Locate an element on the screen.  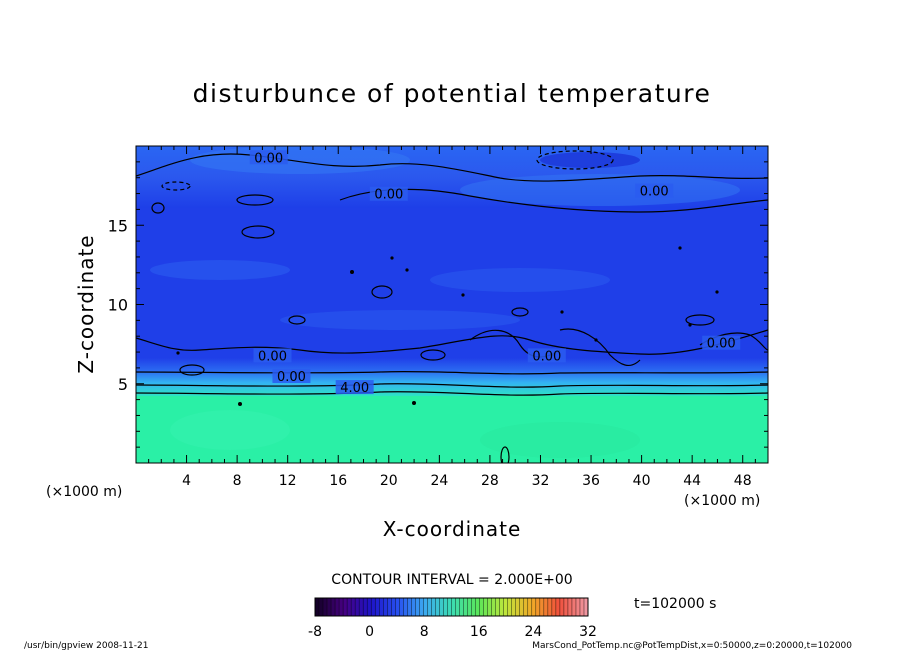
x-tick-label: 24 is located at coordinates (439, 481).